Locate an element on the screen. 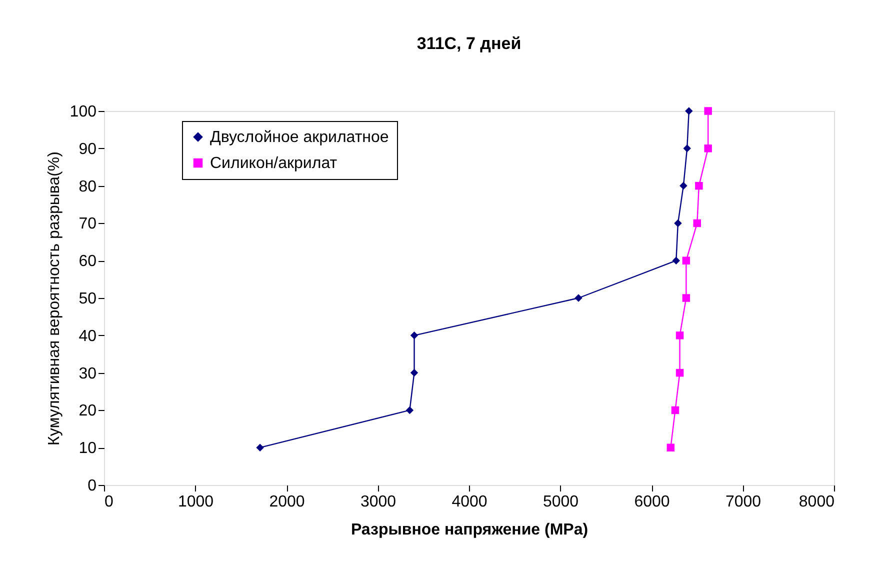  y-tick-label: 50 is located at coordinates (87, 299).